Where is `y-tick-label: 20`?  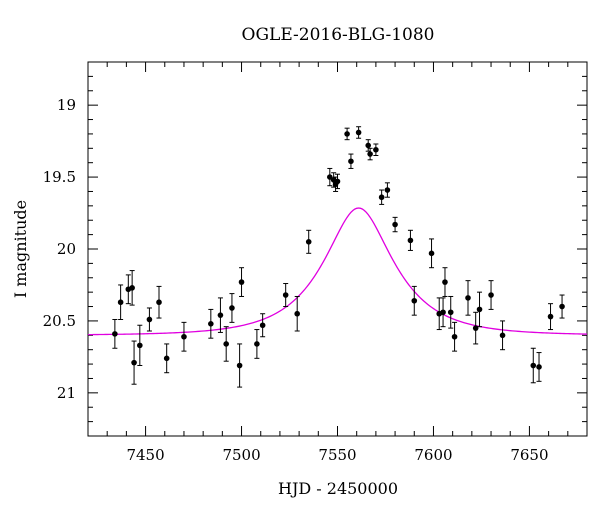 y-tick-label: 20 is located at coordinates (66, 249).